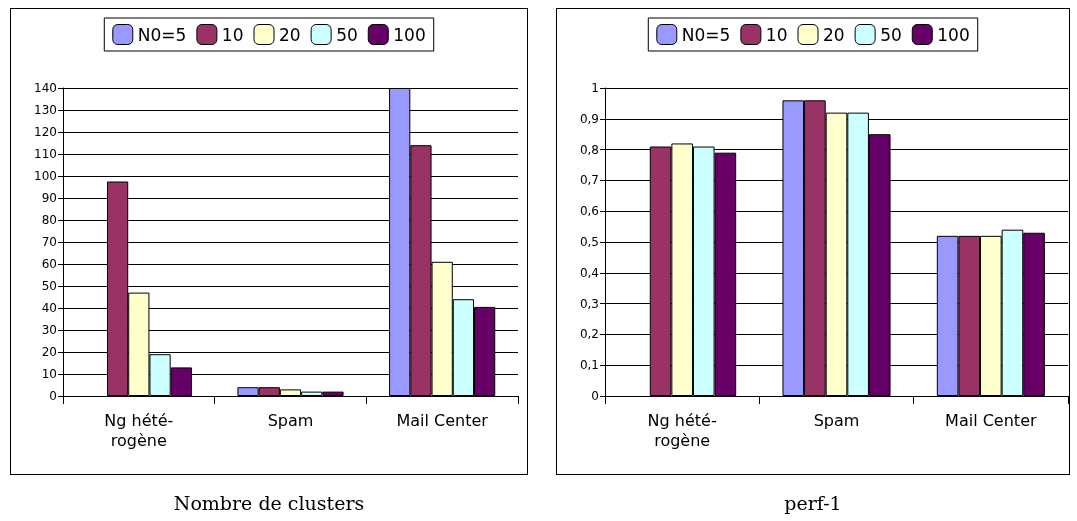  Describe the element at coordinates (45, 88) in the screenshot. I see `y-tick-label: 140` at that location.